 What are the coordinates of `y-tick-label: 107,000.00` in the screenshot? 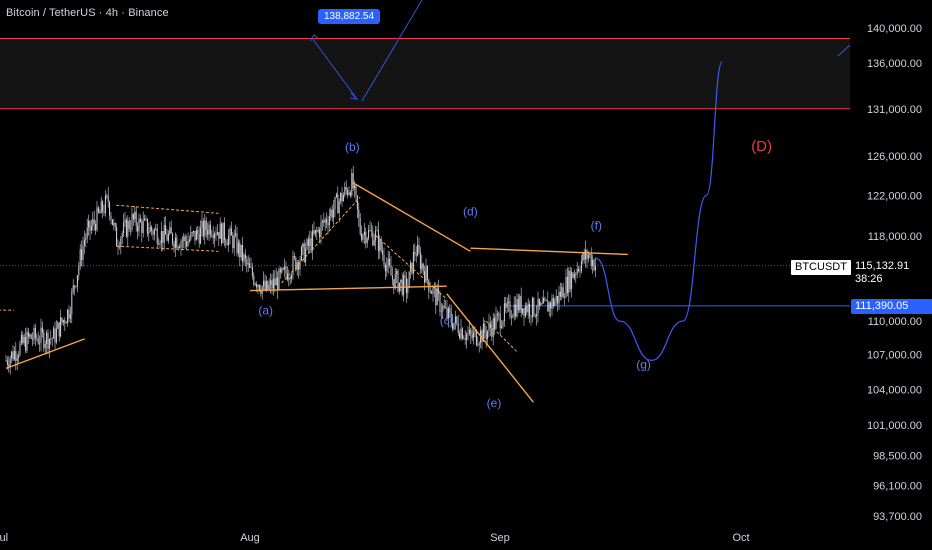 It's located at (894, 356).